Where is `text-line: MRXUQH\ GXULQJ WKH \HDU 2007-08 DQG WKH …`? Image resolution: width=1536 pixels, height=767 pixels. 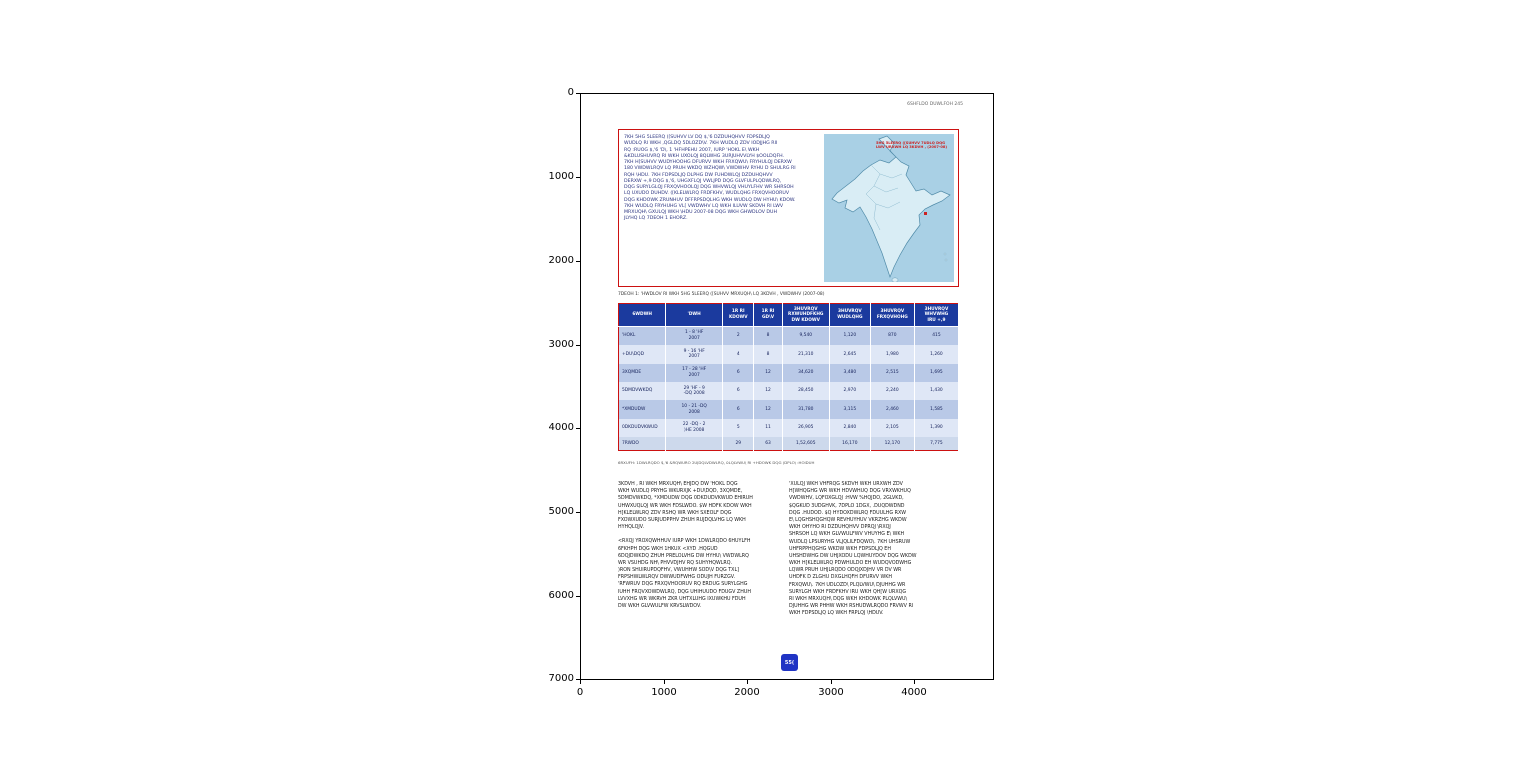
text-line: MRXUQH\ GXULQJ WKH \HDU 2007-08 DQG WKH … is located at coordinates (700, 212).